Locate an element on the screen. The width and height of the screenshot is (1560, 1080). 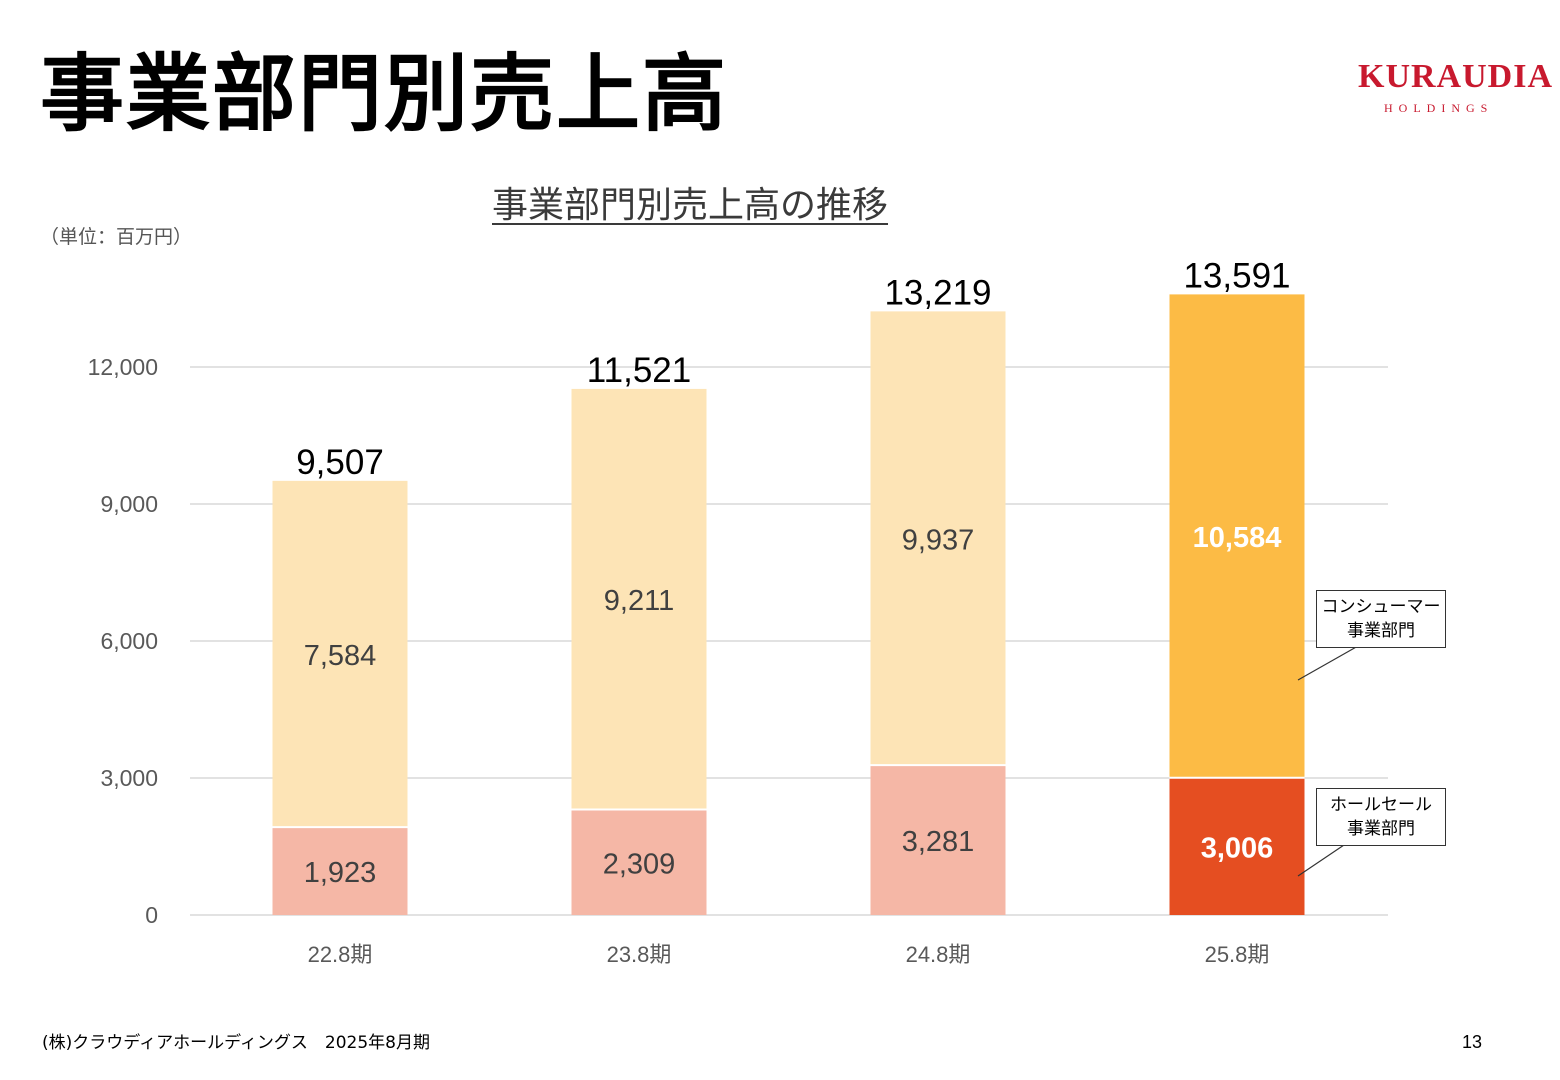
callout-wholesale: ホールセール 事業部門 is located at coordinates (1381, 817).